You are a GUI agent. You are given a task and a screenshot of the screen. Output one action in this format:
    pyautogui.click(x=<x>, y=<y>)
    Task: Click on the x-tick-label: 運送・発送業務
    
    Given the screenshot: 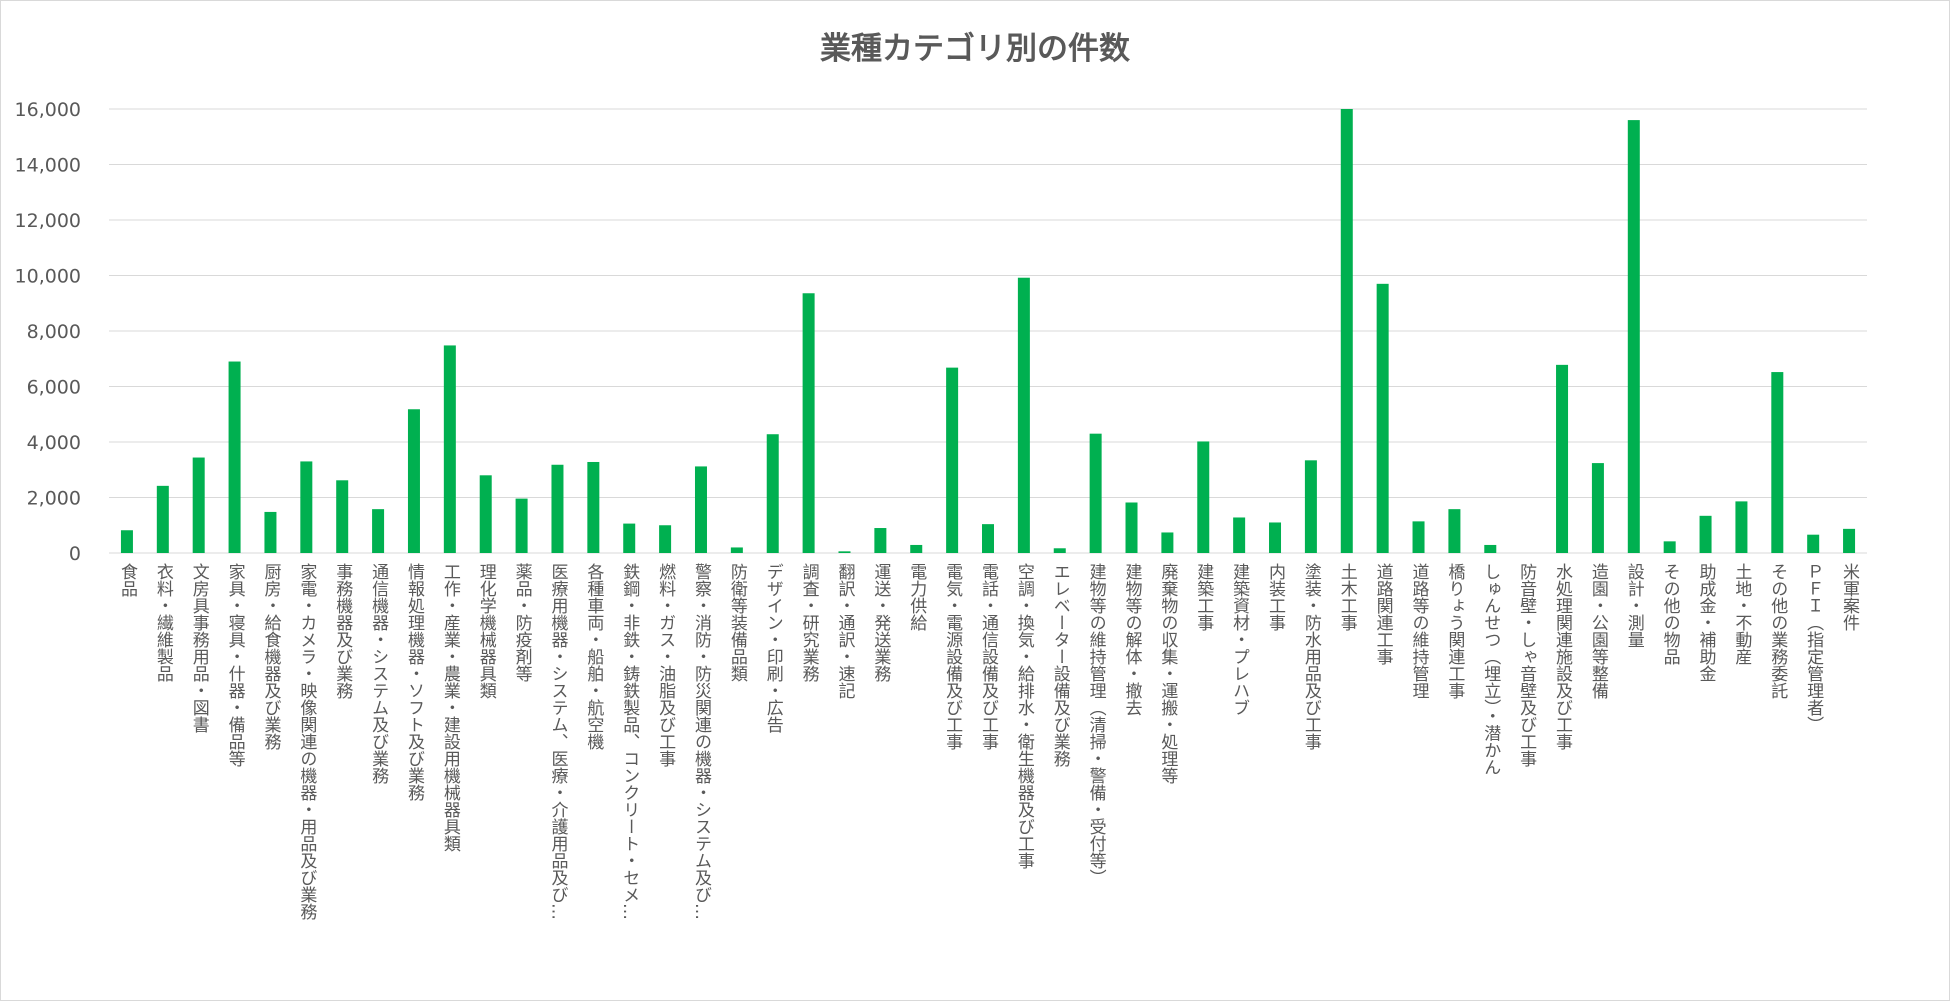 What is the action you would take?
    pyautogui.click(x=880, y=623)
    